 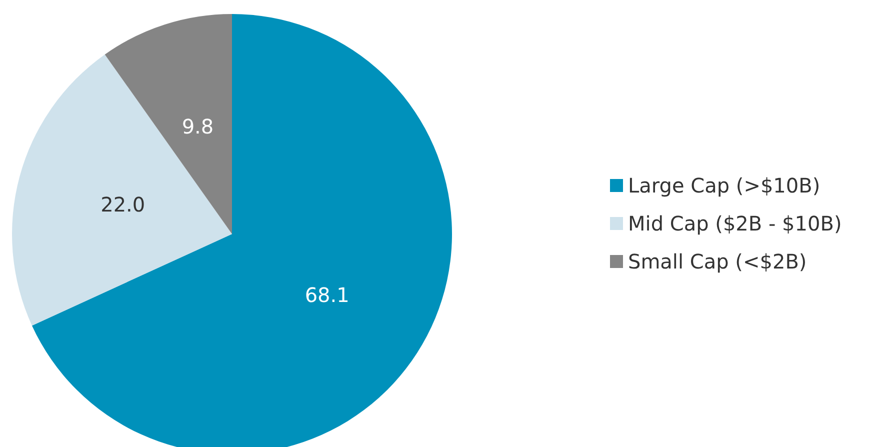 I want to click on data-label: 22.0, so click(x=123, y=204).